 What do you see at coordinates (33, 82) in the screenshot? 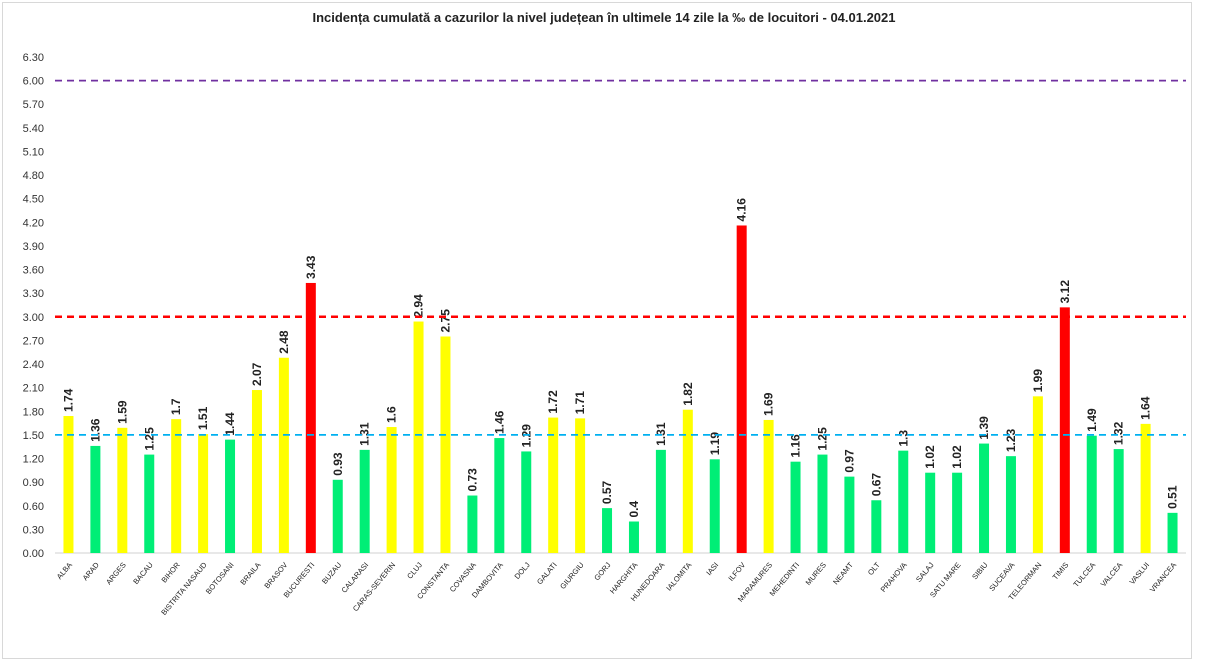
I see `y-tick-label: 6.00` at bounding box center [33, 82].